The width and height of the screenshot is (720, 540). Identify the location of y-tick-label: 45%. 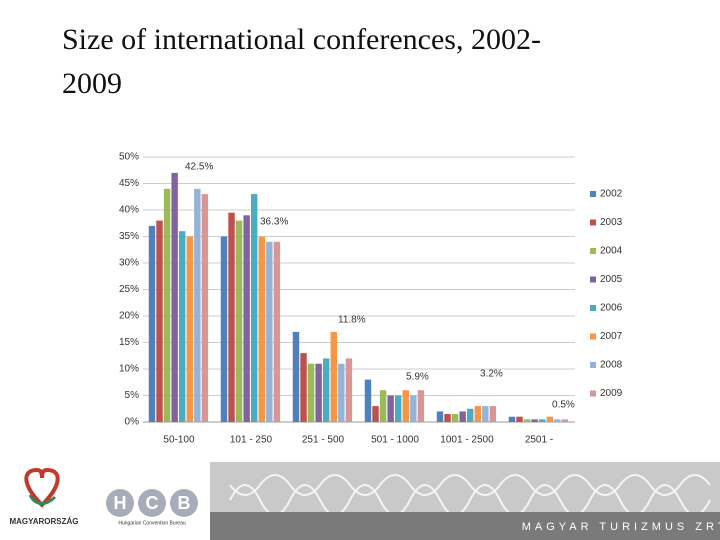
(129, 183).